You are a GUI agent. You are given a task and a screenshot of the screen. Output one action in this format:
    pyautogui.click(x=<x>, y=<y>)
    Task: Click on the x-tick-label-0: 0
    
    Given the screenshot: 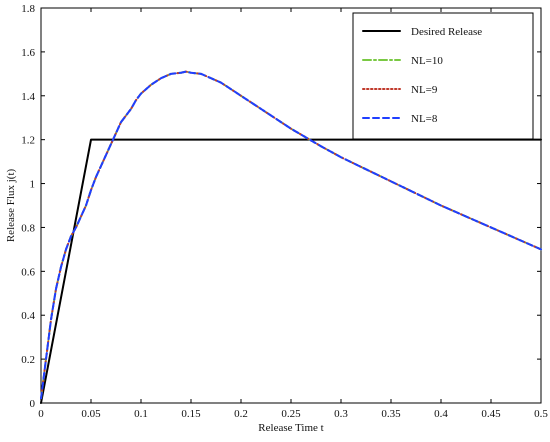 What is the action you would take?
    pyautogui.click(x=41, y=414)
    